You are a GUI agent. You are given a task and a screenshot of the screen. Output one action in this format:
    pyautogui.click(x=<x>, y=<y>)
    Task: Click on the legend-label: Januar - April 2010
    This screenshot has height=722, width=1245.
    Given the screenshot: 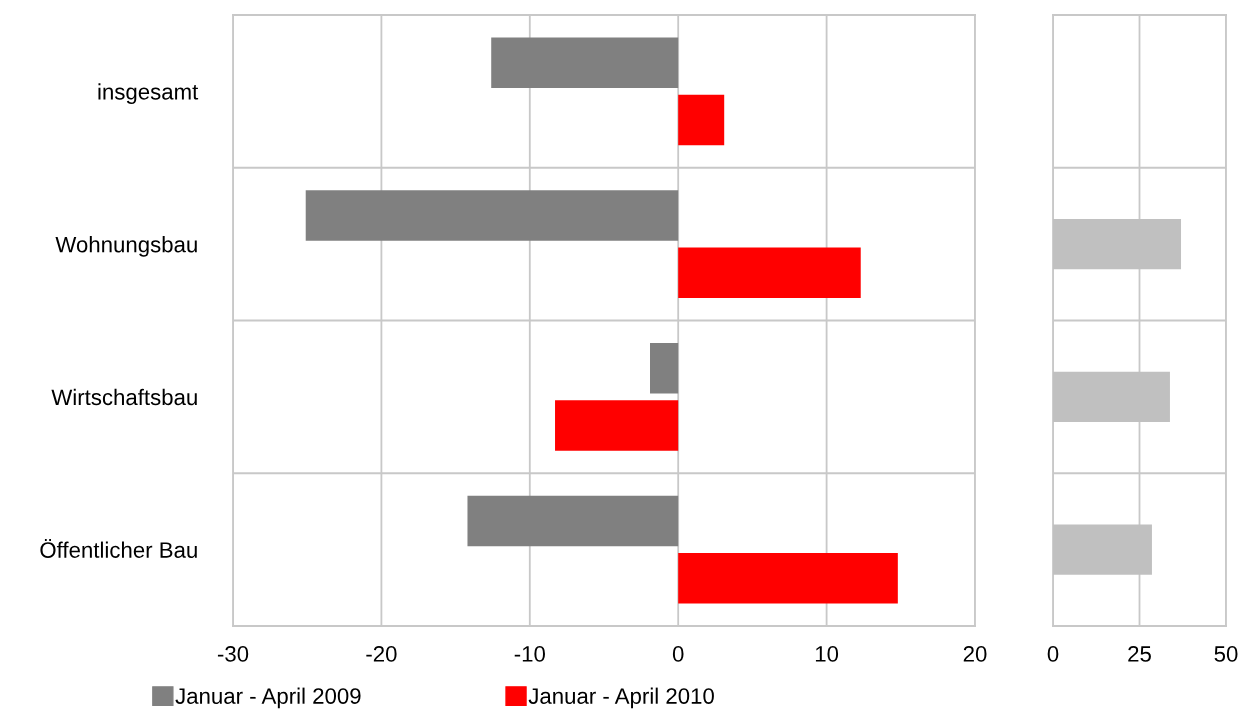 What is the action you would take?
    pyautogui.click(x=621, y=698)
    